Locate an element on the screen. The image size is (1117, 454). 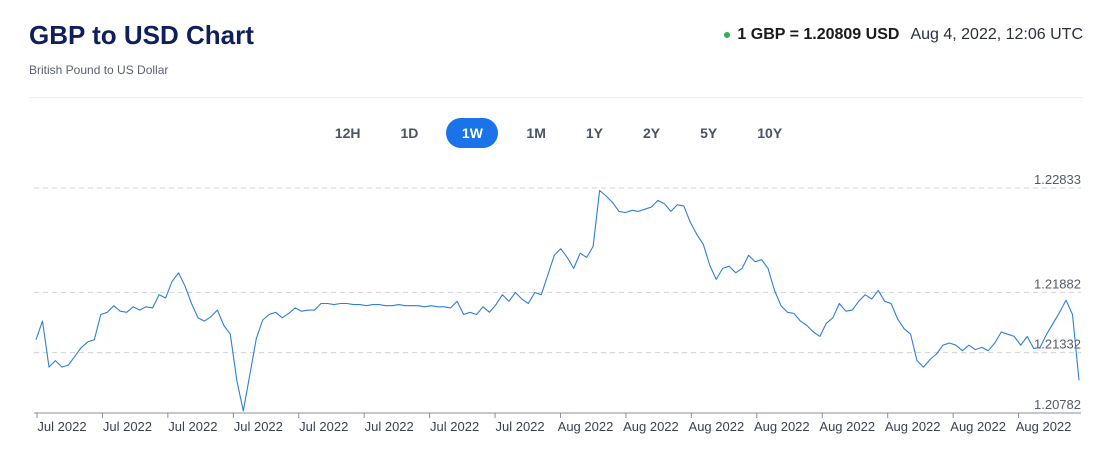
rate-timestamp: Aug 4, 2022, 12:06 UTC is located at coordinates (996, 34).